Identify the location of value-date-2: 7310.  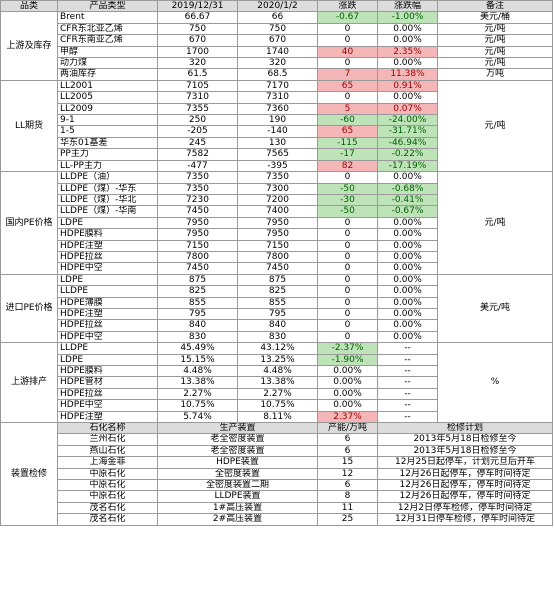
(277, 97).